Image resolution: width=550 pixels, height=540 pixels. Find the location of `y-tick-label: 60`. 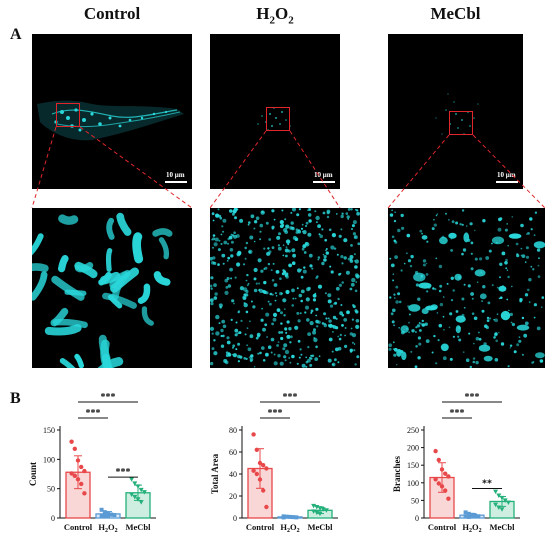

y-tick-label: 60 is located at coordinates (233, 452).